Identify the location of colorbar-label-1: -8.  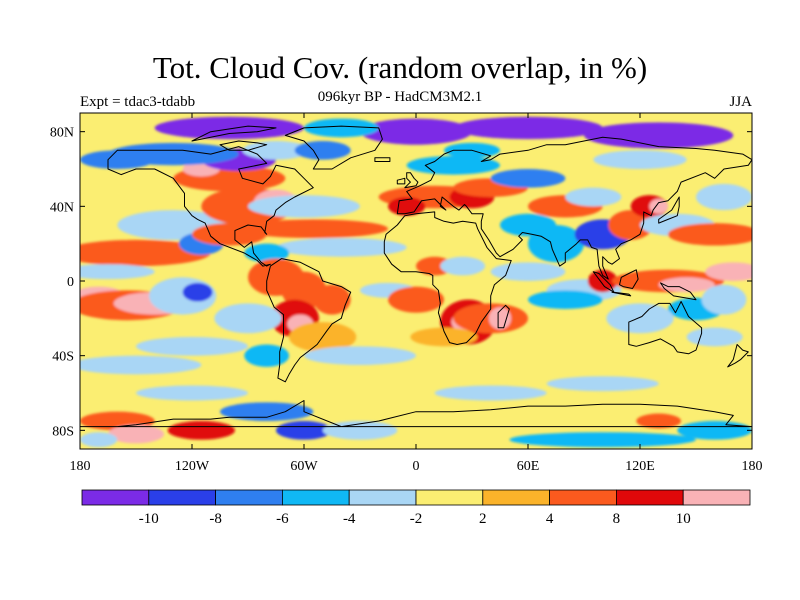
(215, 519).